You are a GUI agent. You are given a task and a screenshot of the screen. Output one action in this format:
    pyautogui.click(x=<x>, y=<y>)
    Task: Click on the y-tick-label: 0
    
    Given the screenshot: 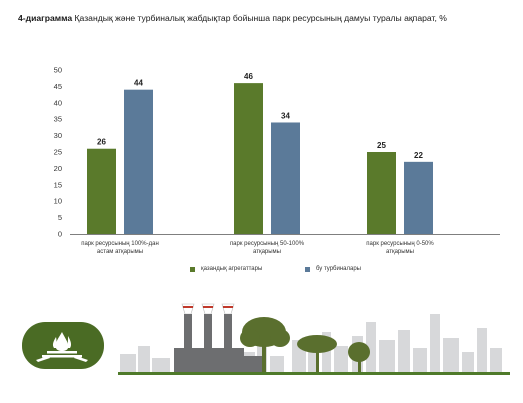 What is the action you would take?
    pyautogui.click(x=60, y=234)
    